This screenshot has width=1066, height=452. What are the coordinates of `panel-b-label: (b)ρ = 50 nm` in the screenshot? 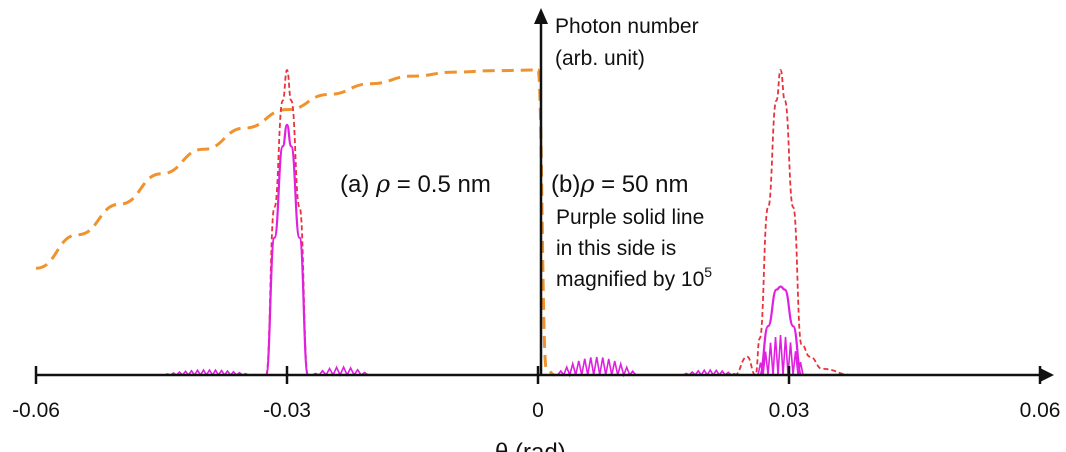 It's located at (620, 184).